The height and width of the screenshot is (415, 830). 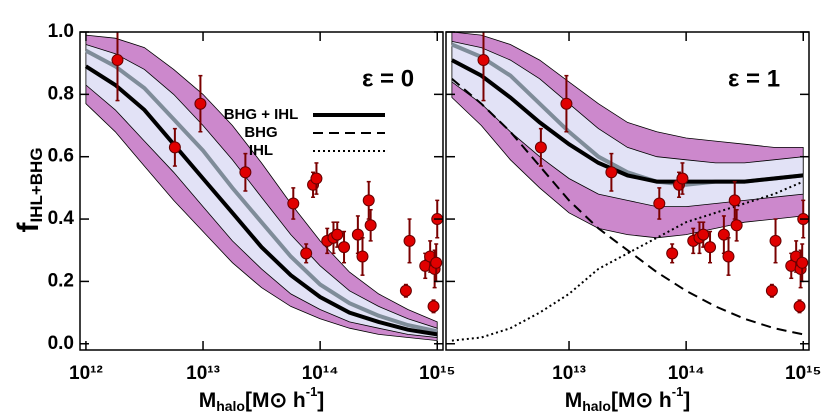 I want to click on y-axis-label: fIHL+BHG, so click(x=29, y=189).